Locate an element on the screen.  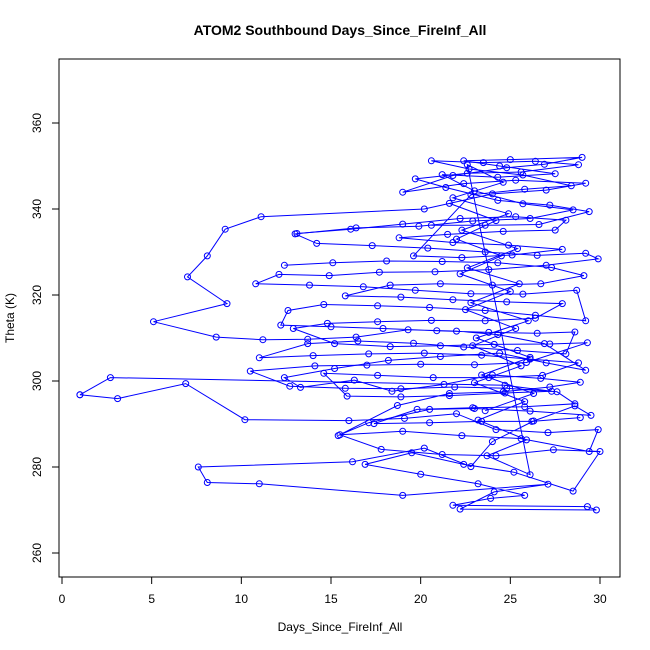
y-tick-label: 280 is located at coordinates (37, 467).